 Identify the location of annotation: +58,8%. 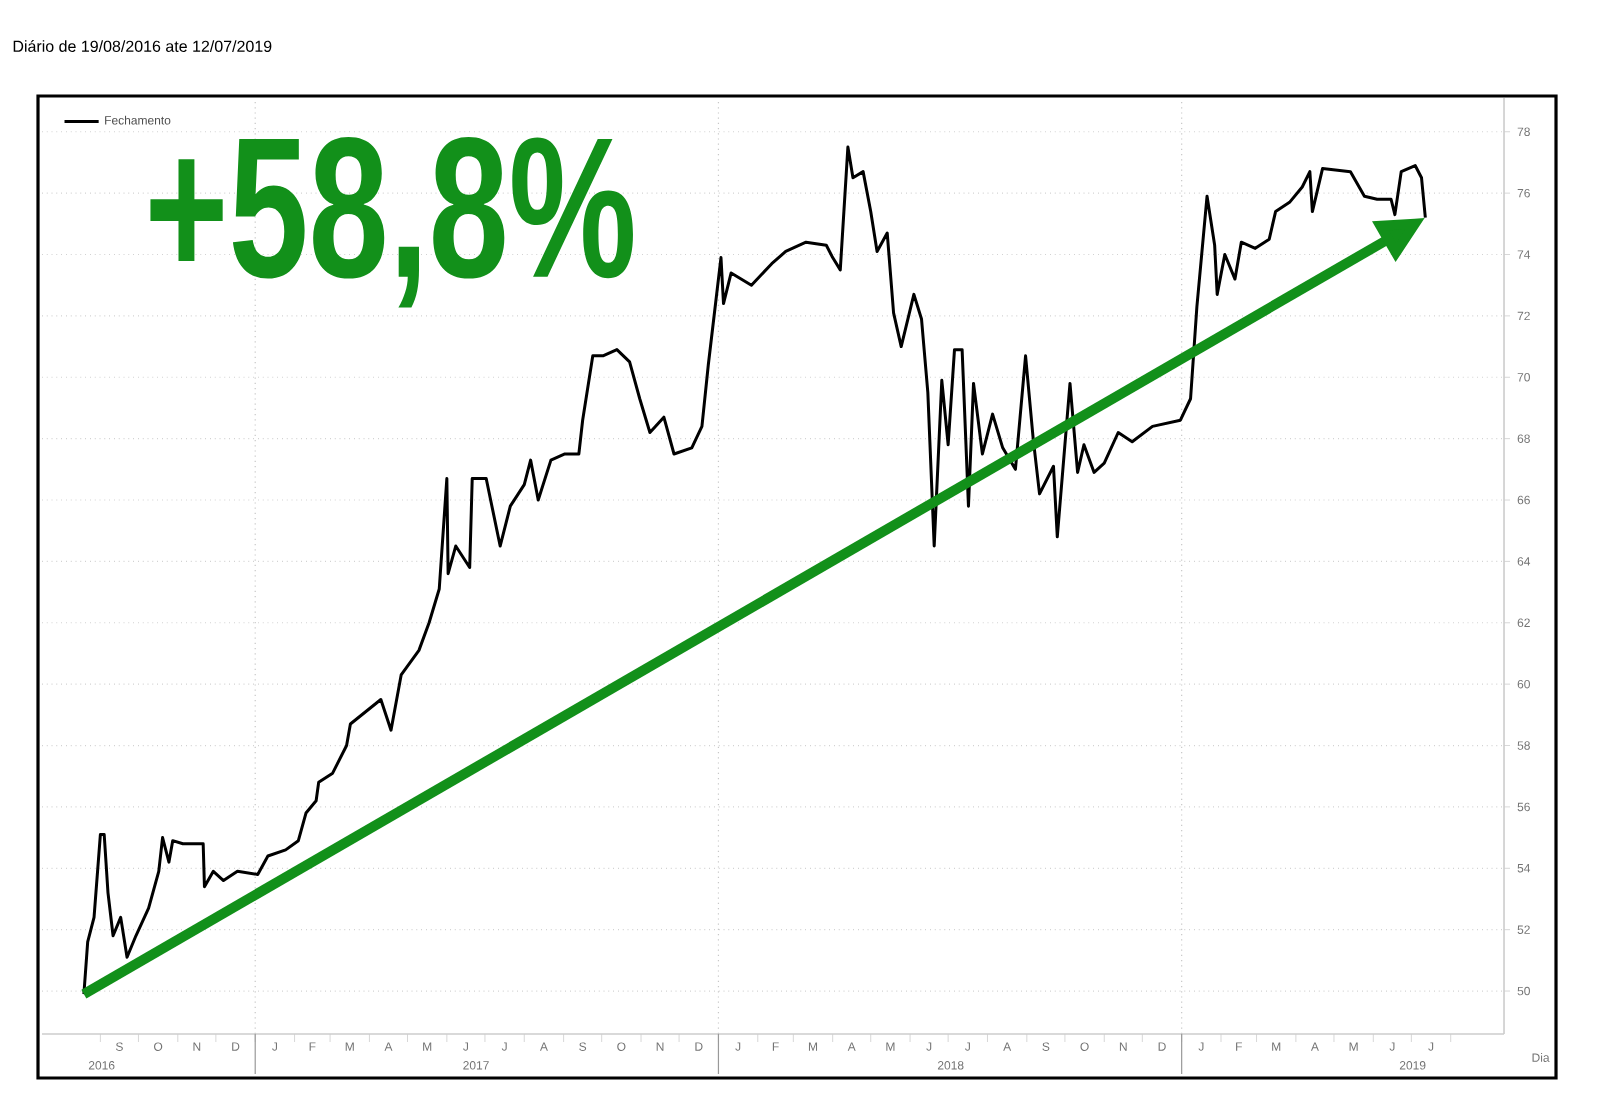
(391, 222).